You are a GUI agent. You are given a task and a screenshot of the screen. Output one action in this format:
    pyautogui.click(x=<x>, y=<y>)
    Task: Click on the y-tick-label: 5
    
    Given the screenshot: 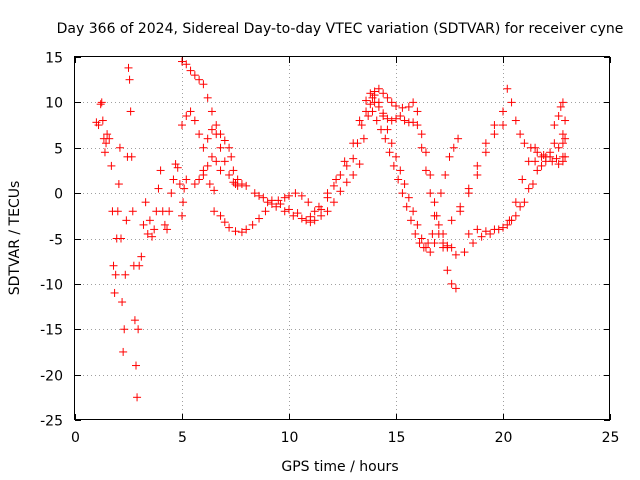 What is the action you would take?
    pyautogui.click(x=58, y=150)
    